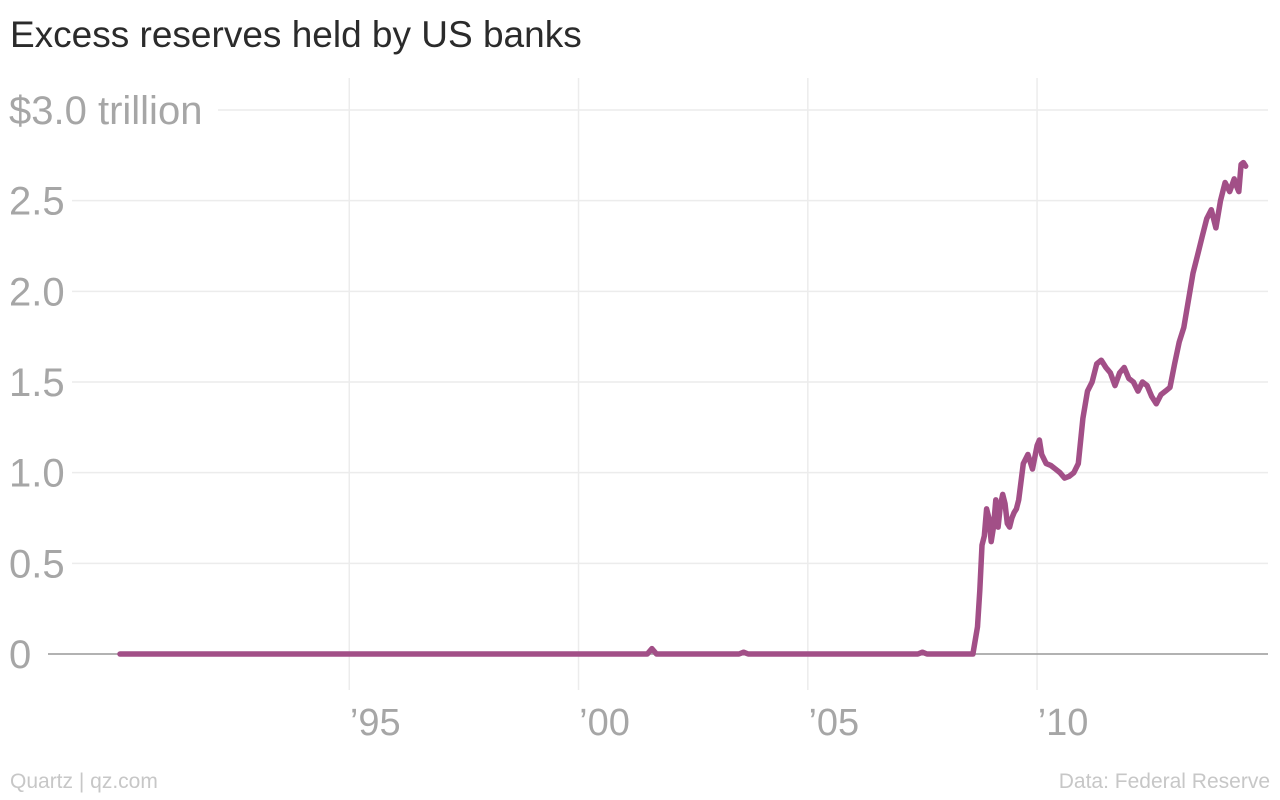  What do you see at coordinates (37, 202) in the screenshot?
I see `y-tick-label: 2.5` at bounding box center [37, 202].